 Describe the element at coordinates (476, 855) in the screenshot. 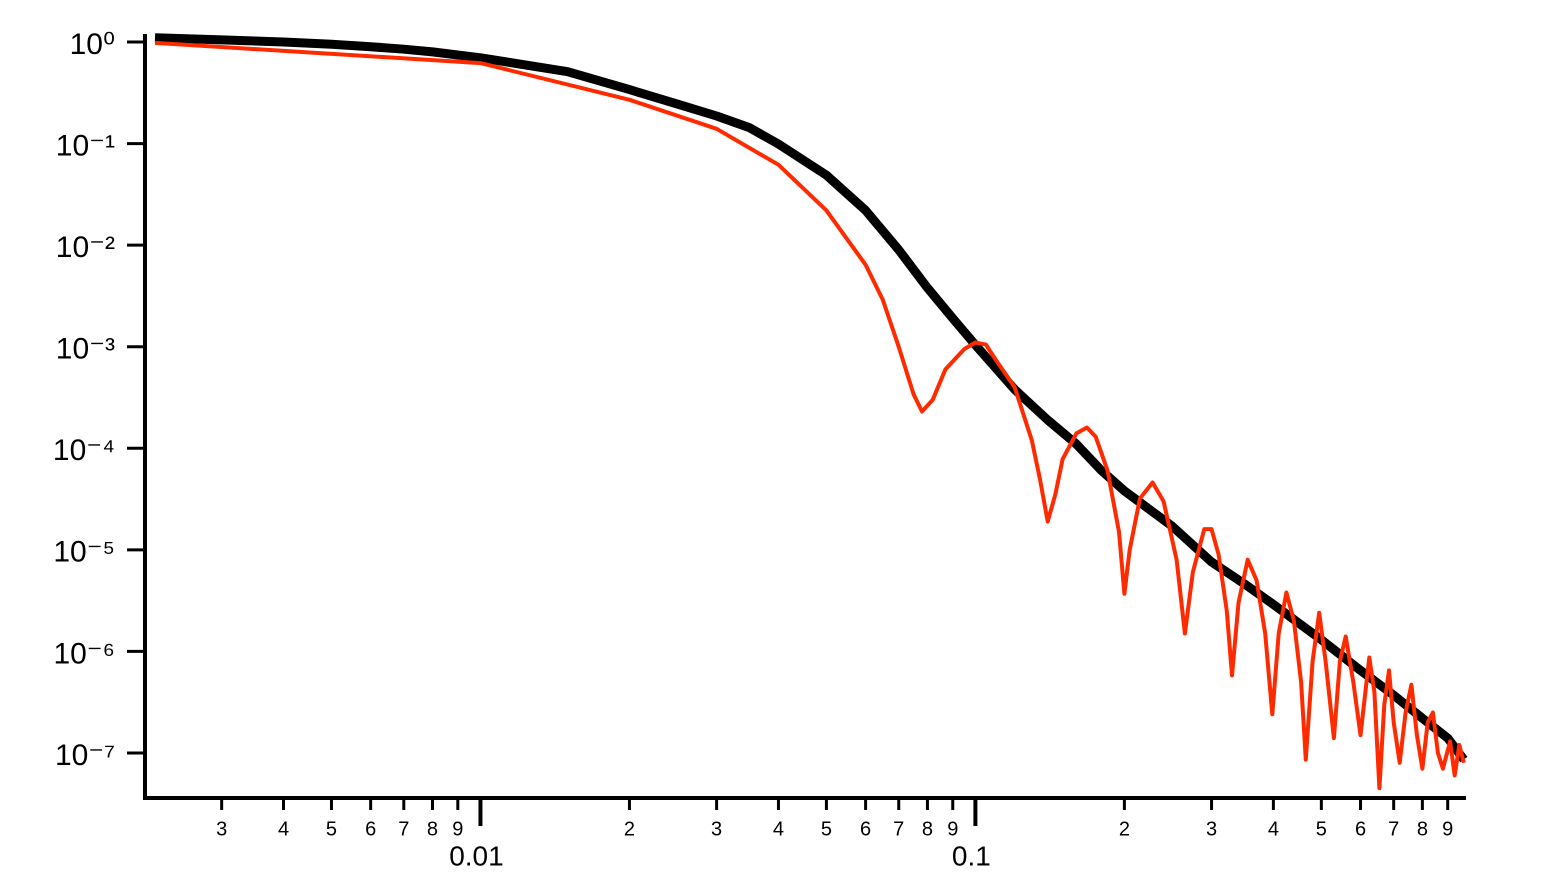

I see `x-tick-label: 0.01` at that location.